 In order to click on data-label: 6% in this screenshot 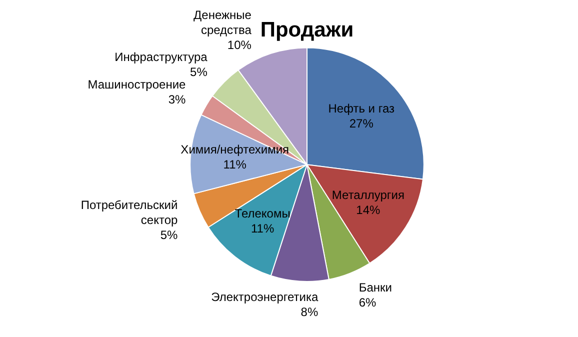, I will do `click(367, 302)`.